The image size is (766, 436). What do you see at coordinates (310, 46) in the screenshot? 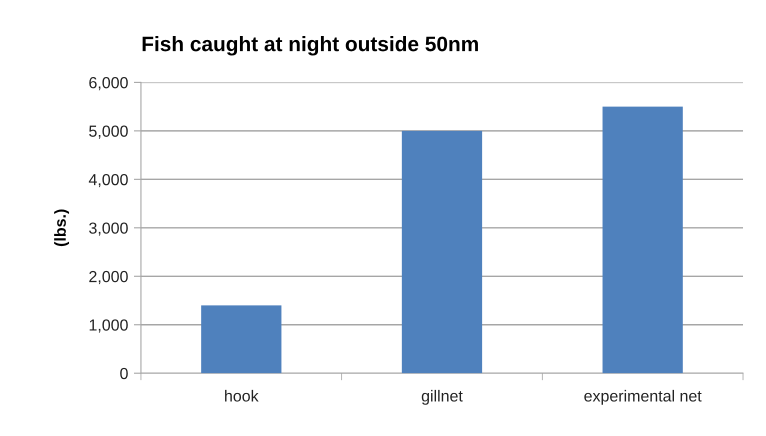
I see `chart-title: Fish caught at night outside 50nm` at bounding box center [310, 46].